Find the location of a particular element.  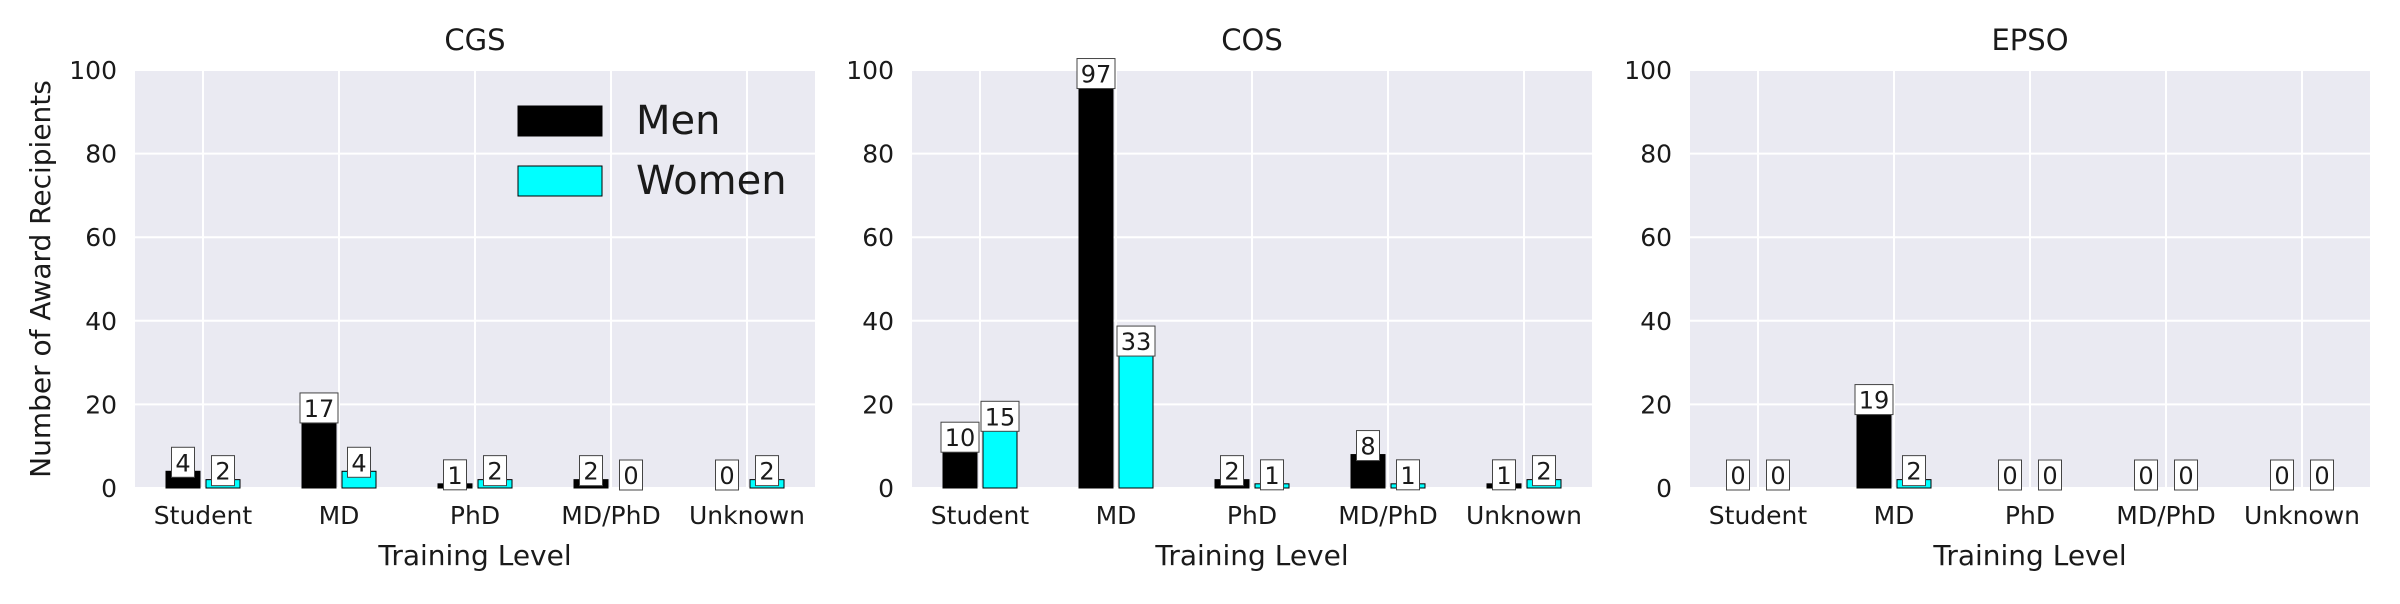

legend-swatch-women is located at coordinates (560, 181).